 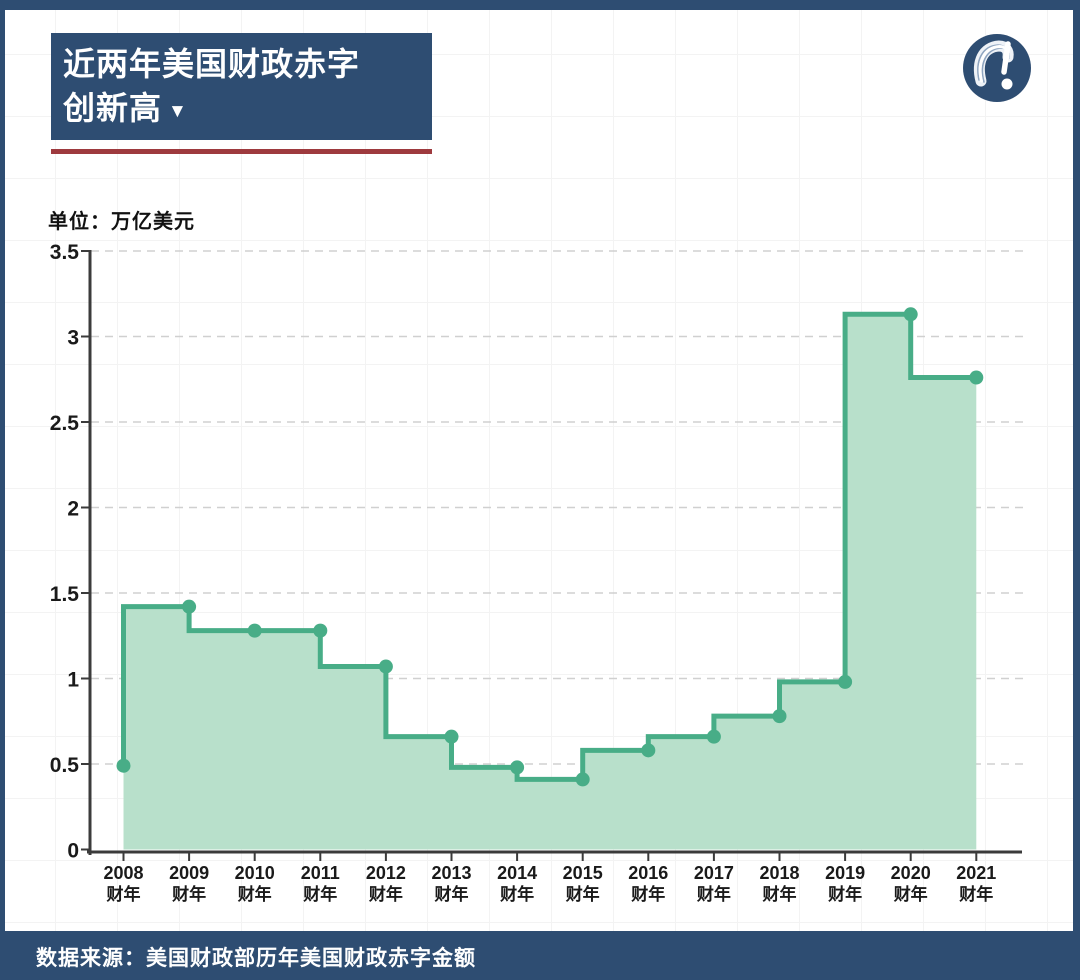 What do you see at coordinates (779, 716) in the screenshot?
I see `data-point-2018` at bounding box center [779, 716].